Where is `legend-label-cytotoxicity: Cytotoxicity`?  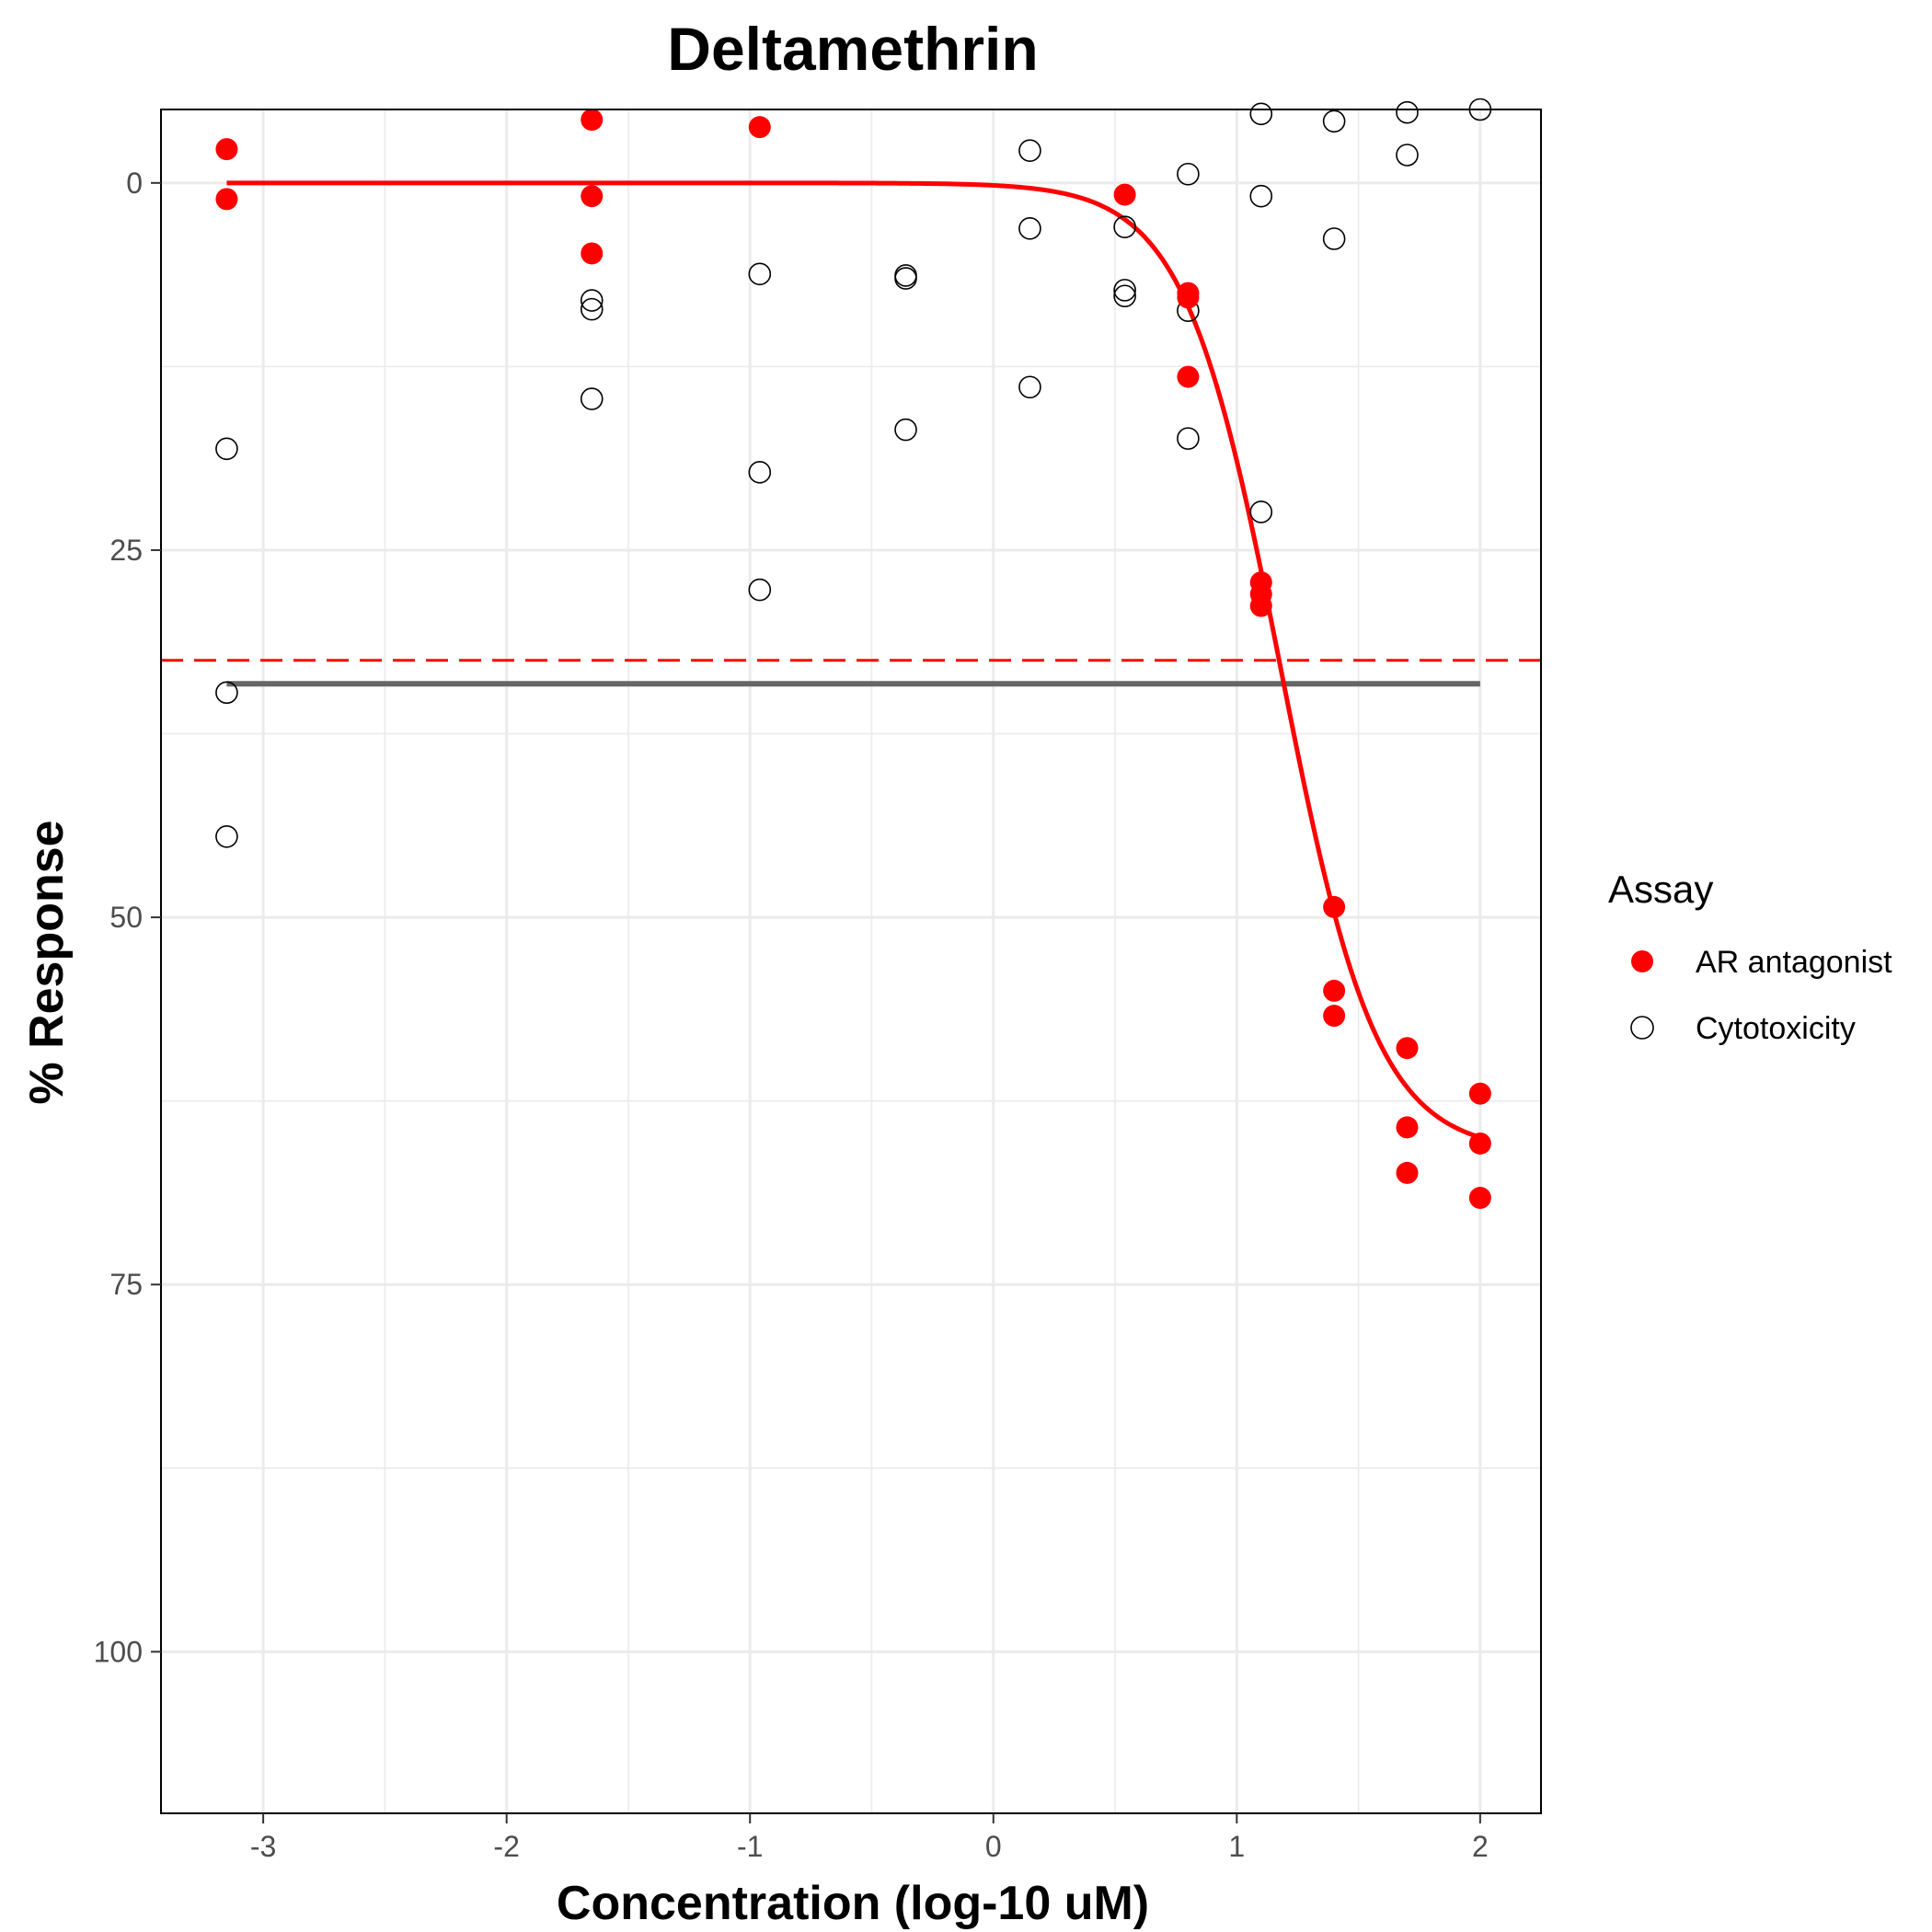
legend-label-cytotoxicity: Cytotoxicity is located at coordinates (1776, 1028).